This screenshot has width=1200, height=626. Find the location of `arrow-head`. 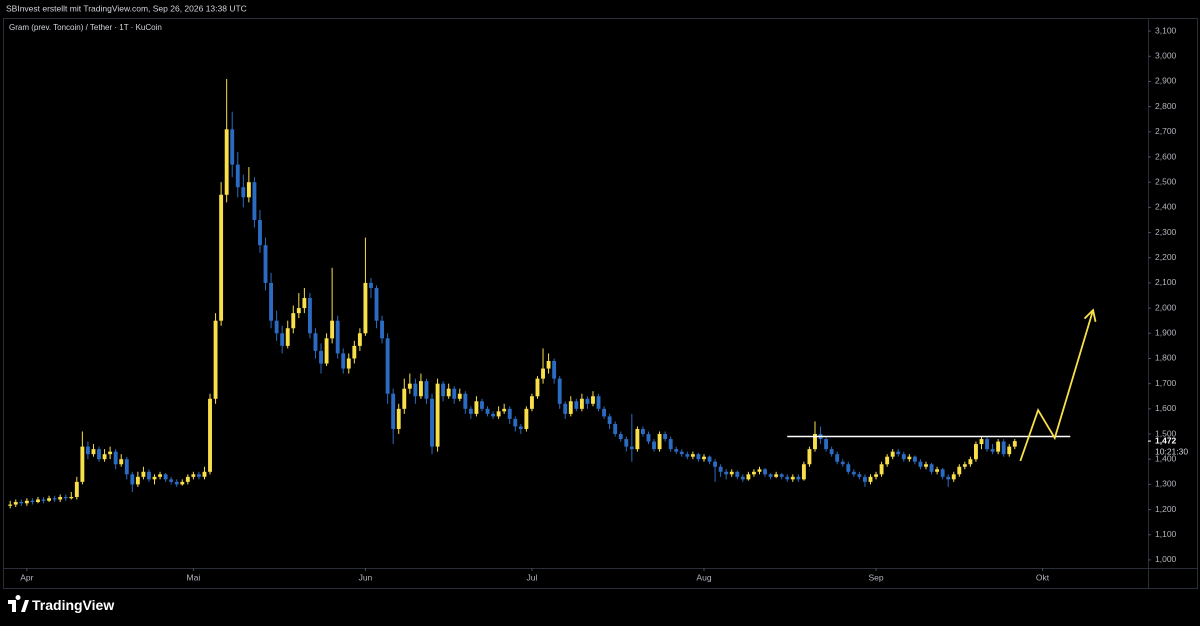

arrow-head is located at coordinates (1090, 315).